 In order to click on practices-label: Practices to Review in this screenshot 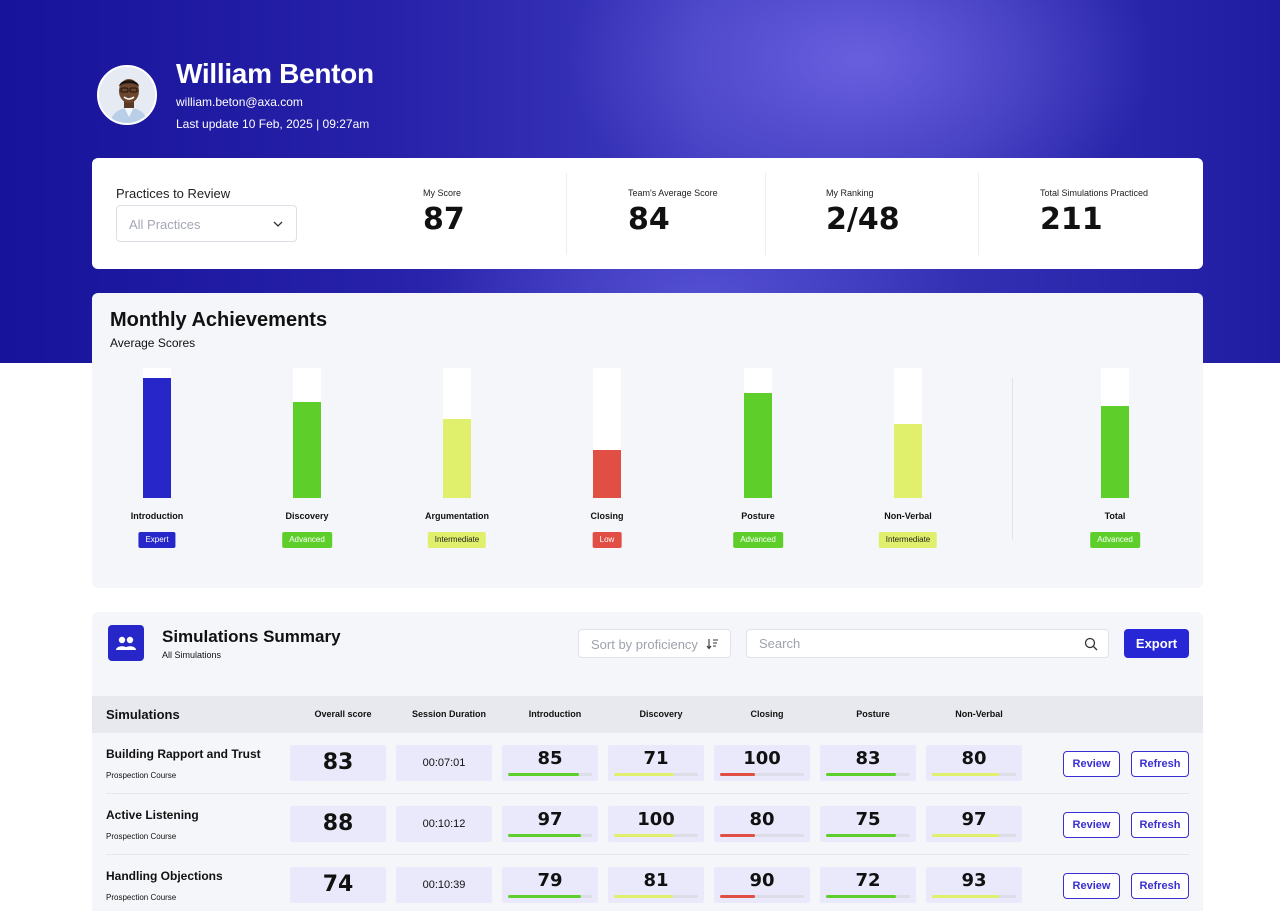, I will do `click(173, 193)`.